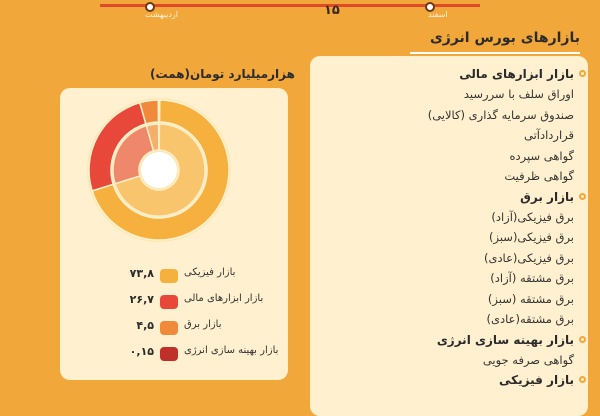 The height and width of the screenshot is (416, 600). What do you see at coordinates (438, 14) in the screenshot?
I see `timeline-label-end: اسفند` at bounding box center [438, 14].